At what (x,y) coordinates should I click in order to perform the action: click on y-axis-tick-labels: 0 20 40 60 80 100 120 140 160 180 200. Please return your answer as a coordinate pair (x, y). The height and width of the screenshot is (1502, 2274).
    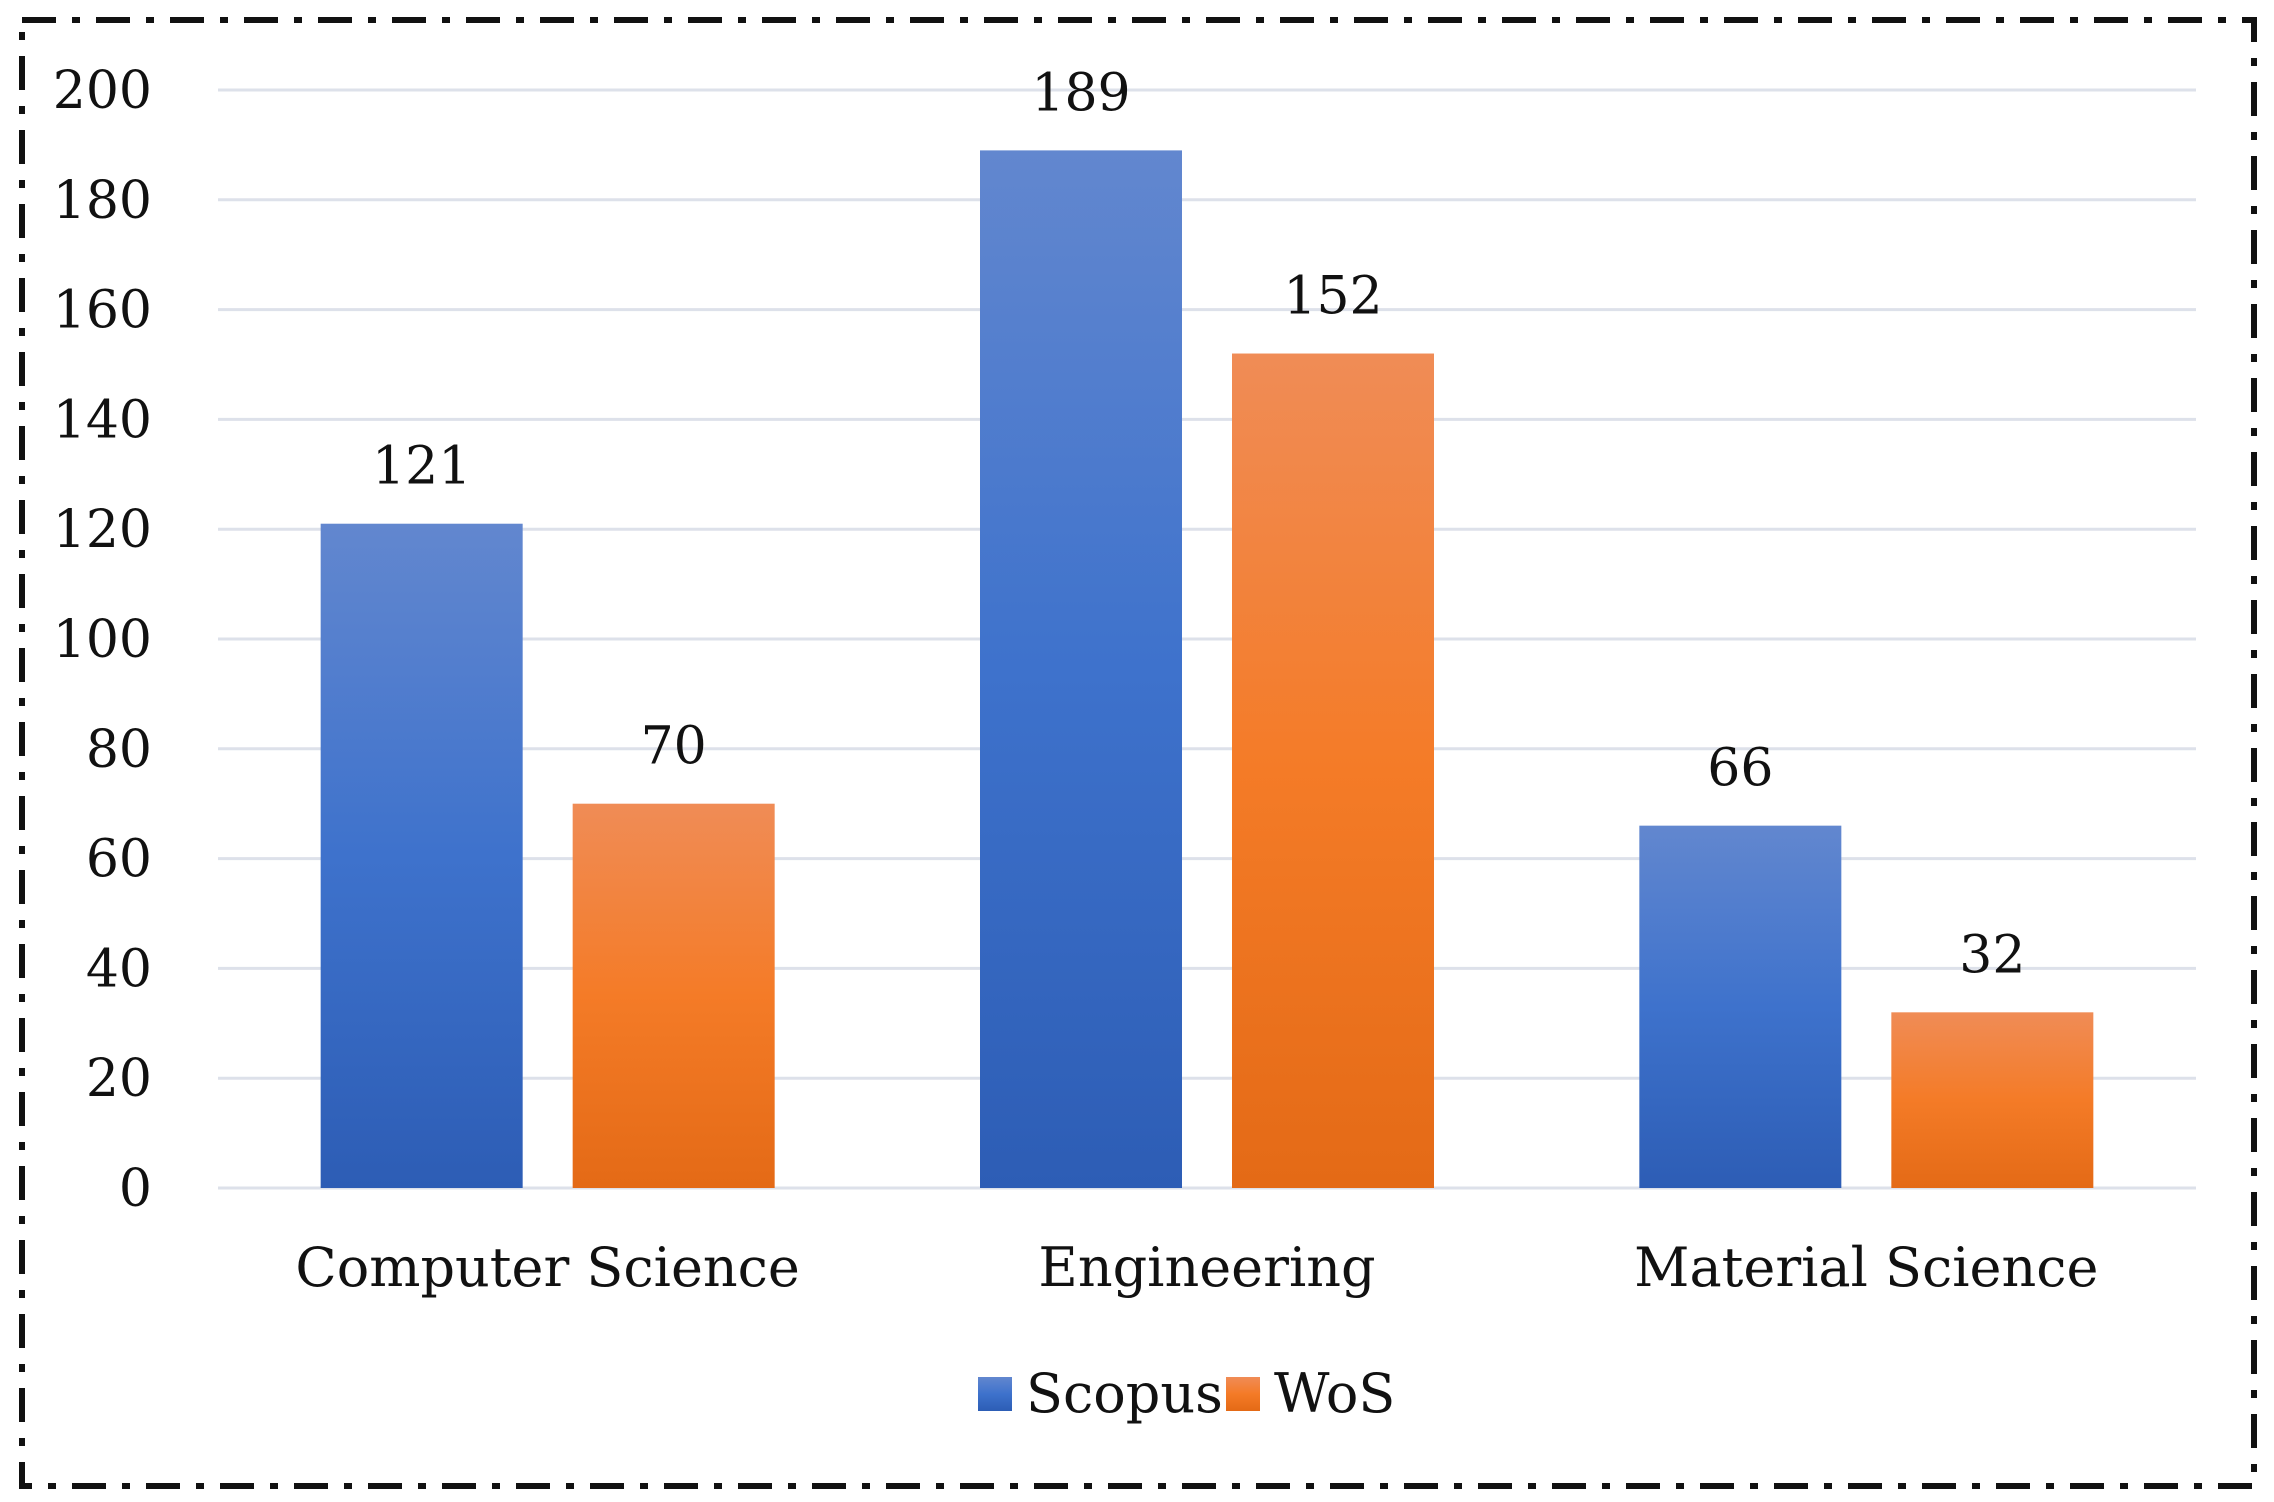
    Looking at the image, I should click on (102, 640).